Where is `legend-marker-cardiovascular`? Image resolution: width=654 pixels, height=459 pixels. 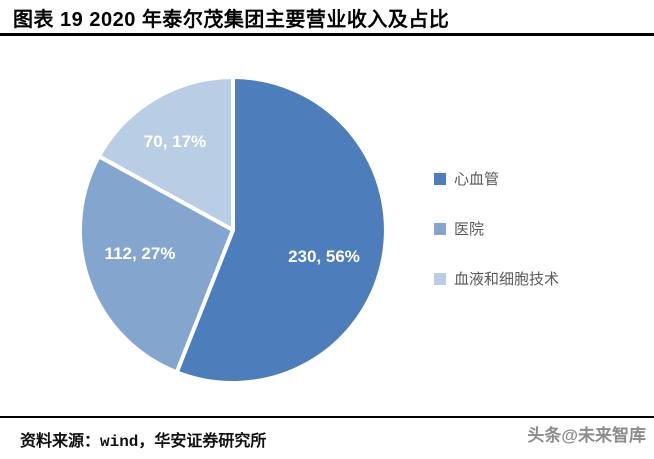
legend-marker-cardiovascular is located at coordinates (440, 178).